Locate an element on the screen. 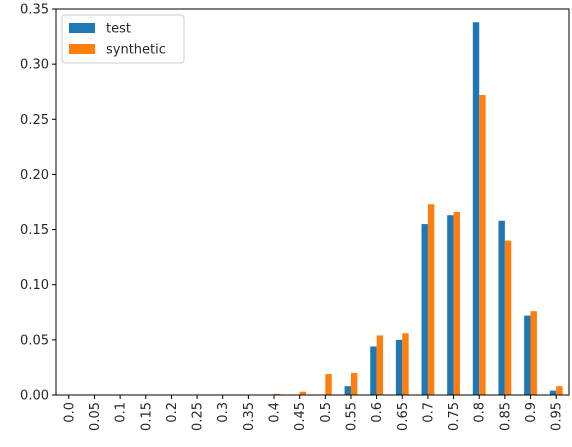  y-tick-label: 0.00 is located at coordinates (34, 396).